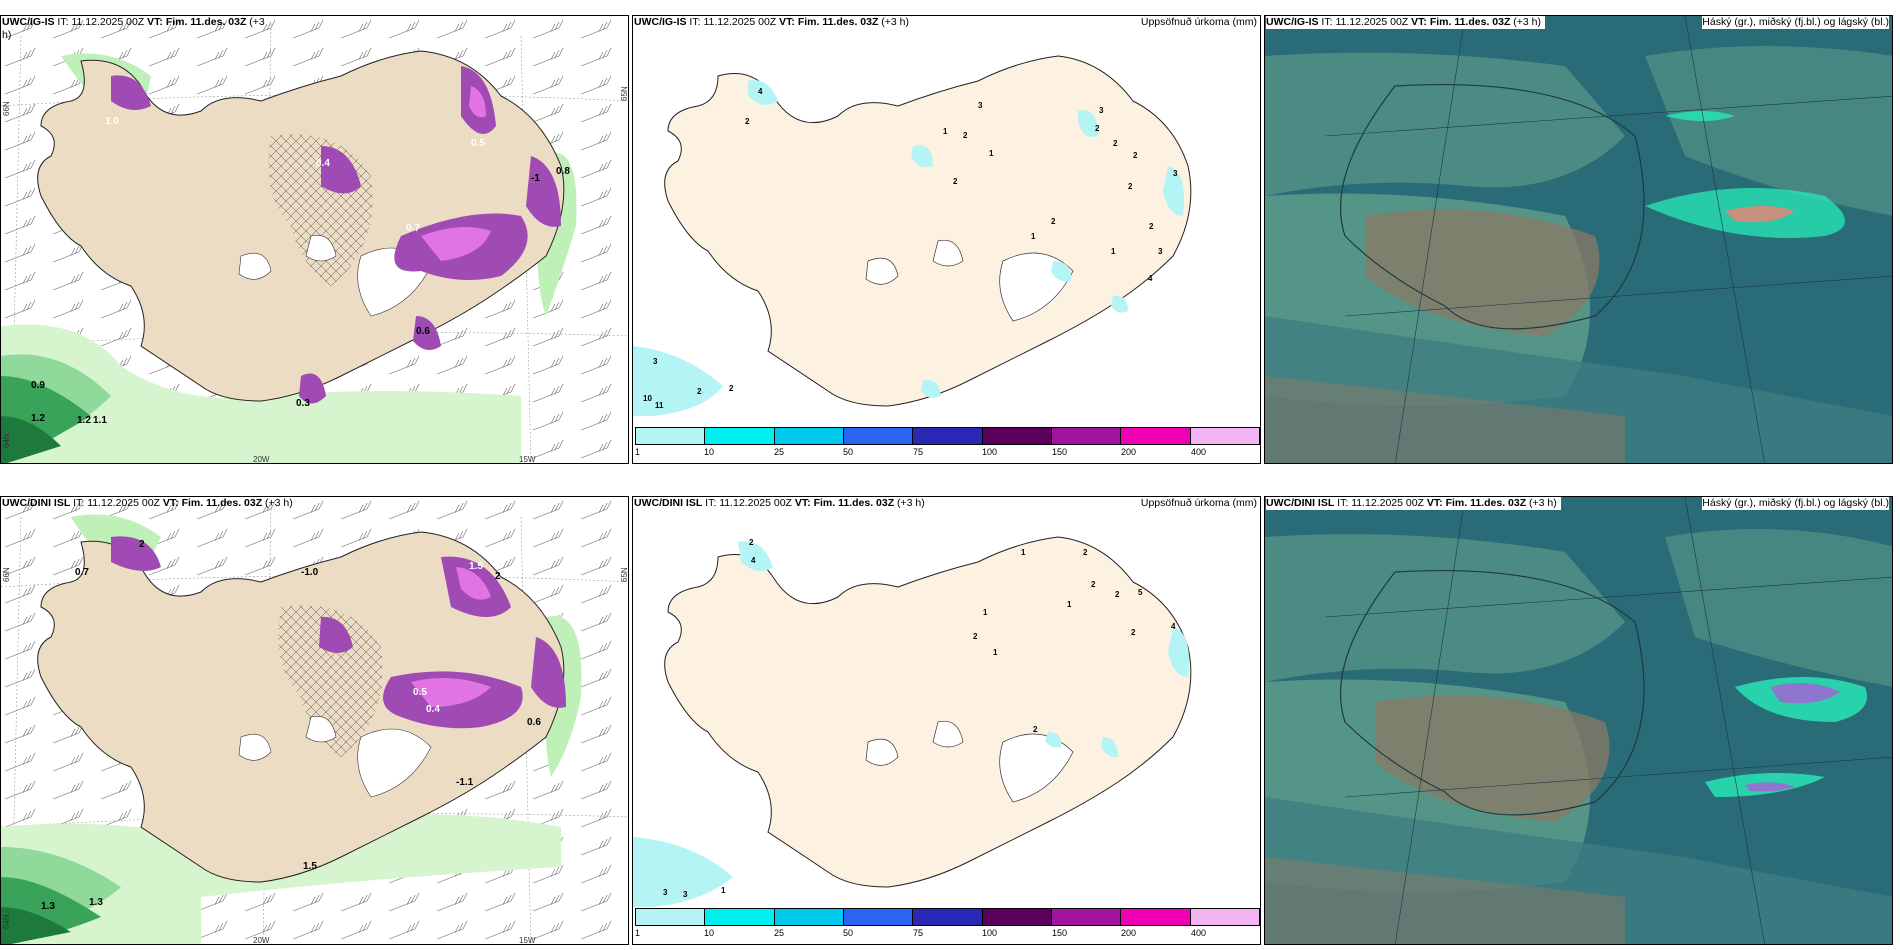  I want to click on svg-text: 1.0, so click(112, 121).